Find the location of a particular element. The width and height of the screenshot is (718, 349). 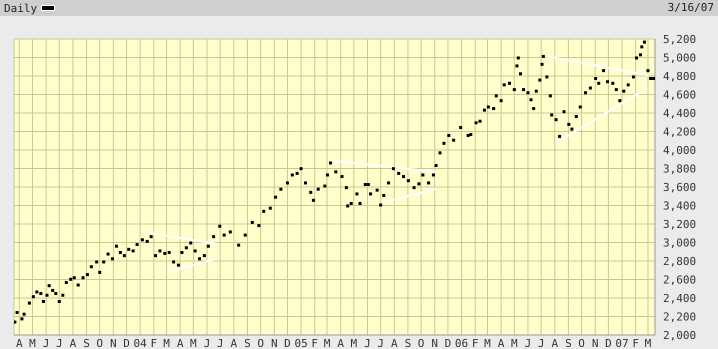

y-tick-label: 3,800 is located at coordinates (679, 169).